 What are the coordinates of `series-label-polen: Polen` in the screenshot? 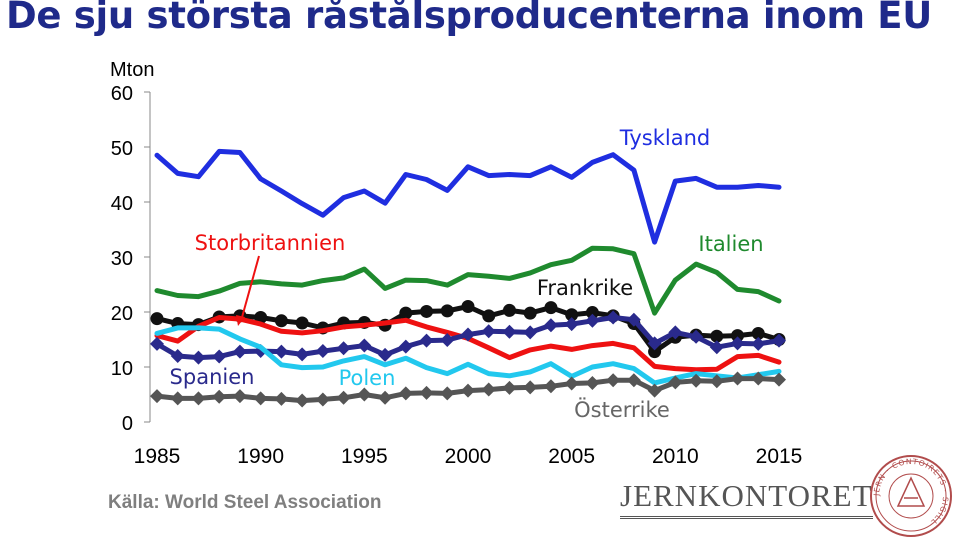 It's located at (367, 378).